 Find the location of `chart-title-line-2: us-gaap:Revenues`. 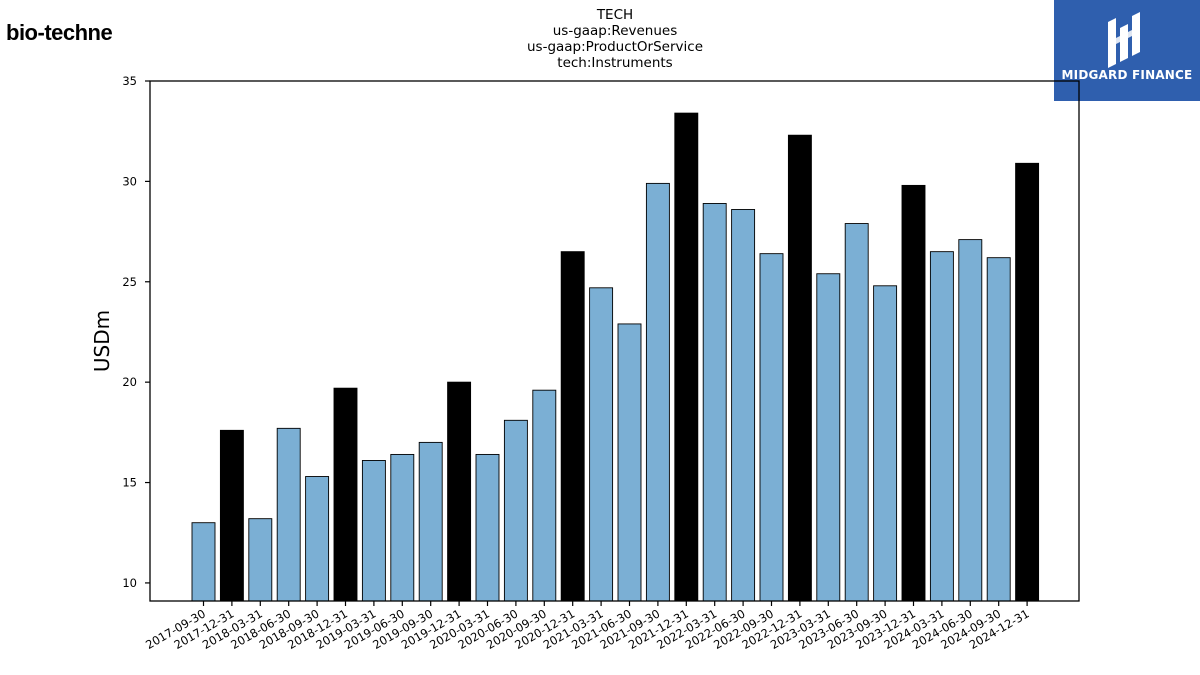

chart-title-line-2: us-gaap:Revenues is located at coordinates (615, 31).